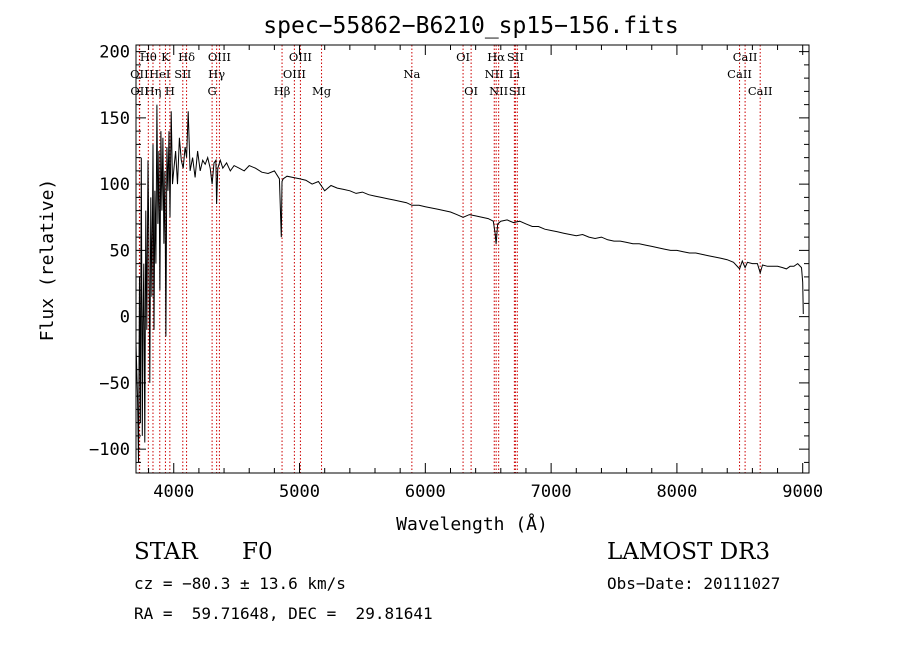  What do you see at coordinates (694, 583) in the screenshot?
I see `obs-date: Obs−Date: 20111027` at bounding box center [694, 583].